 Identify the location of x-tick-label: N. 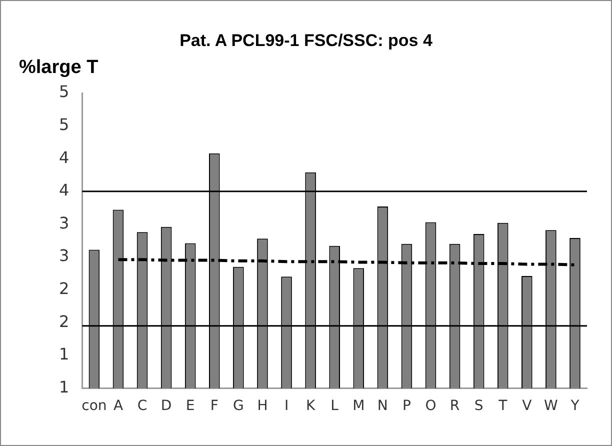
(382, 406).